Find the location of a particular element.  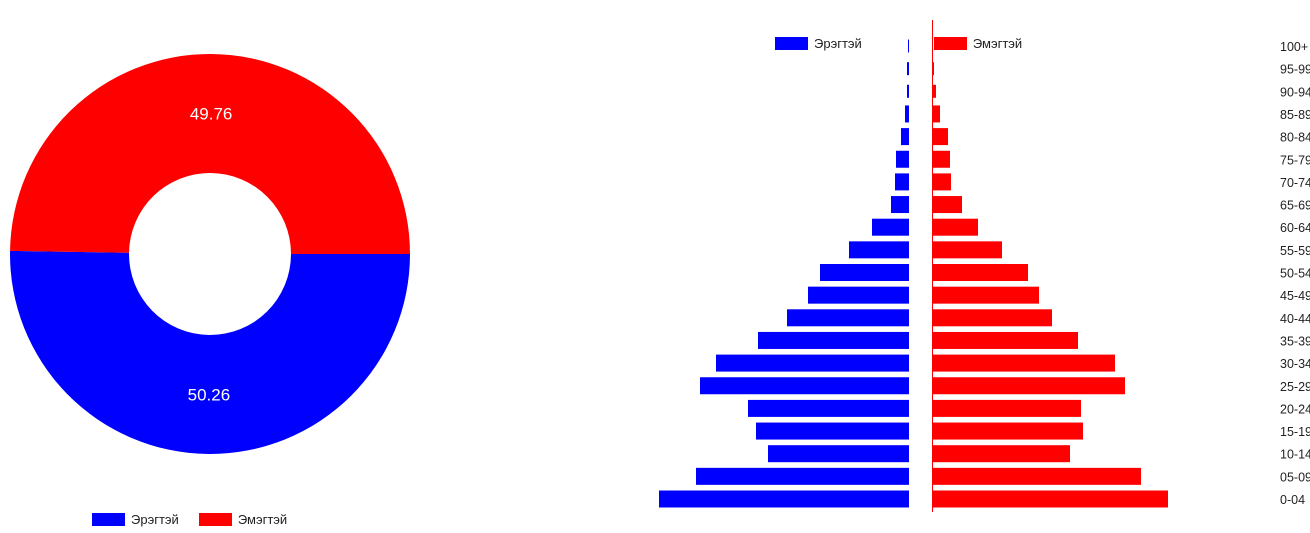

age-group-label: 75-79 is located at coordinates (1295, 160).